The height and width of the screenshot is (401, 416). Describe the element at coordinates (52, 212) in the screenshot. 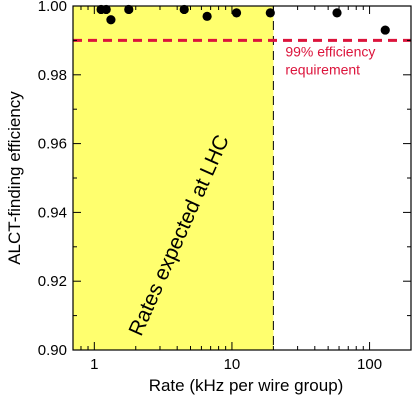

I see `y-tick-label: 0.94` at that location.